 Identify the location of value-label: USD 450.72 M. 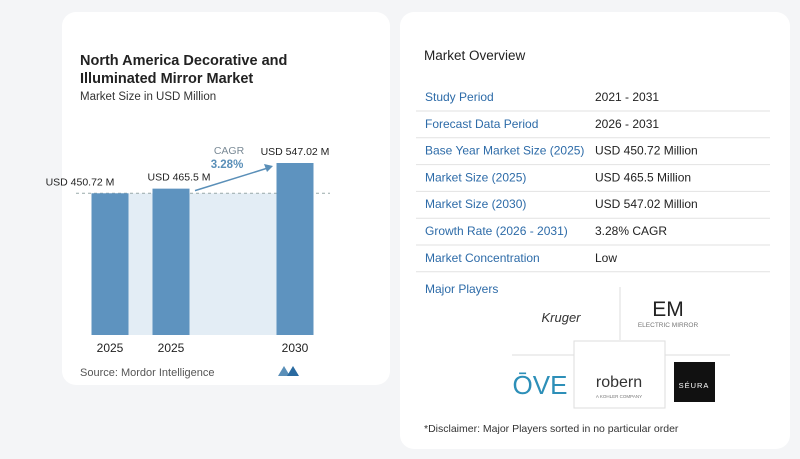
(80, 182).